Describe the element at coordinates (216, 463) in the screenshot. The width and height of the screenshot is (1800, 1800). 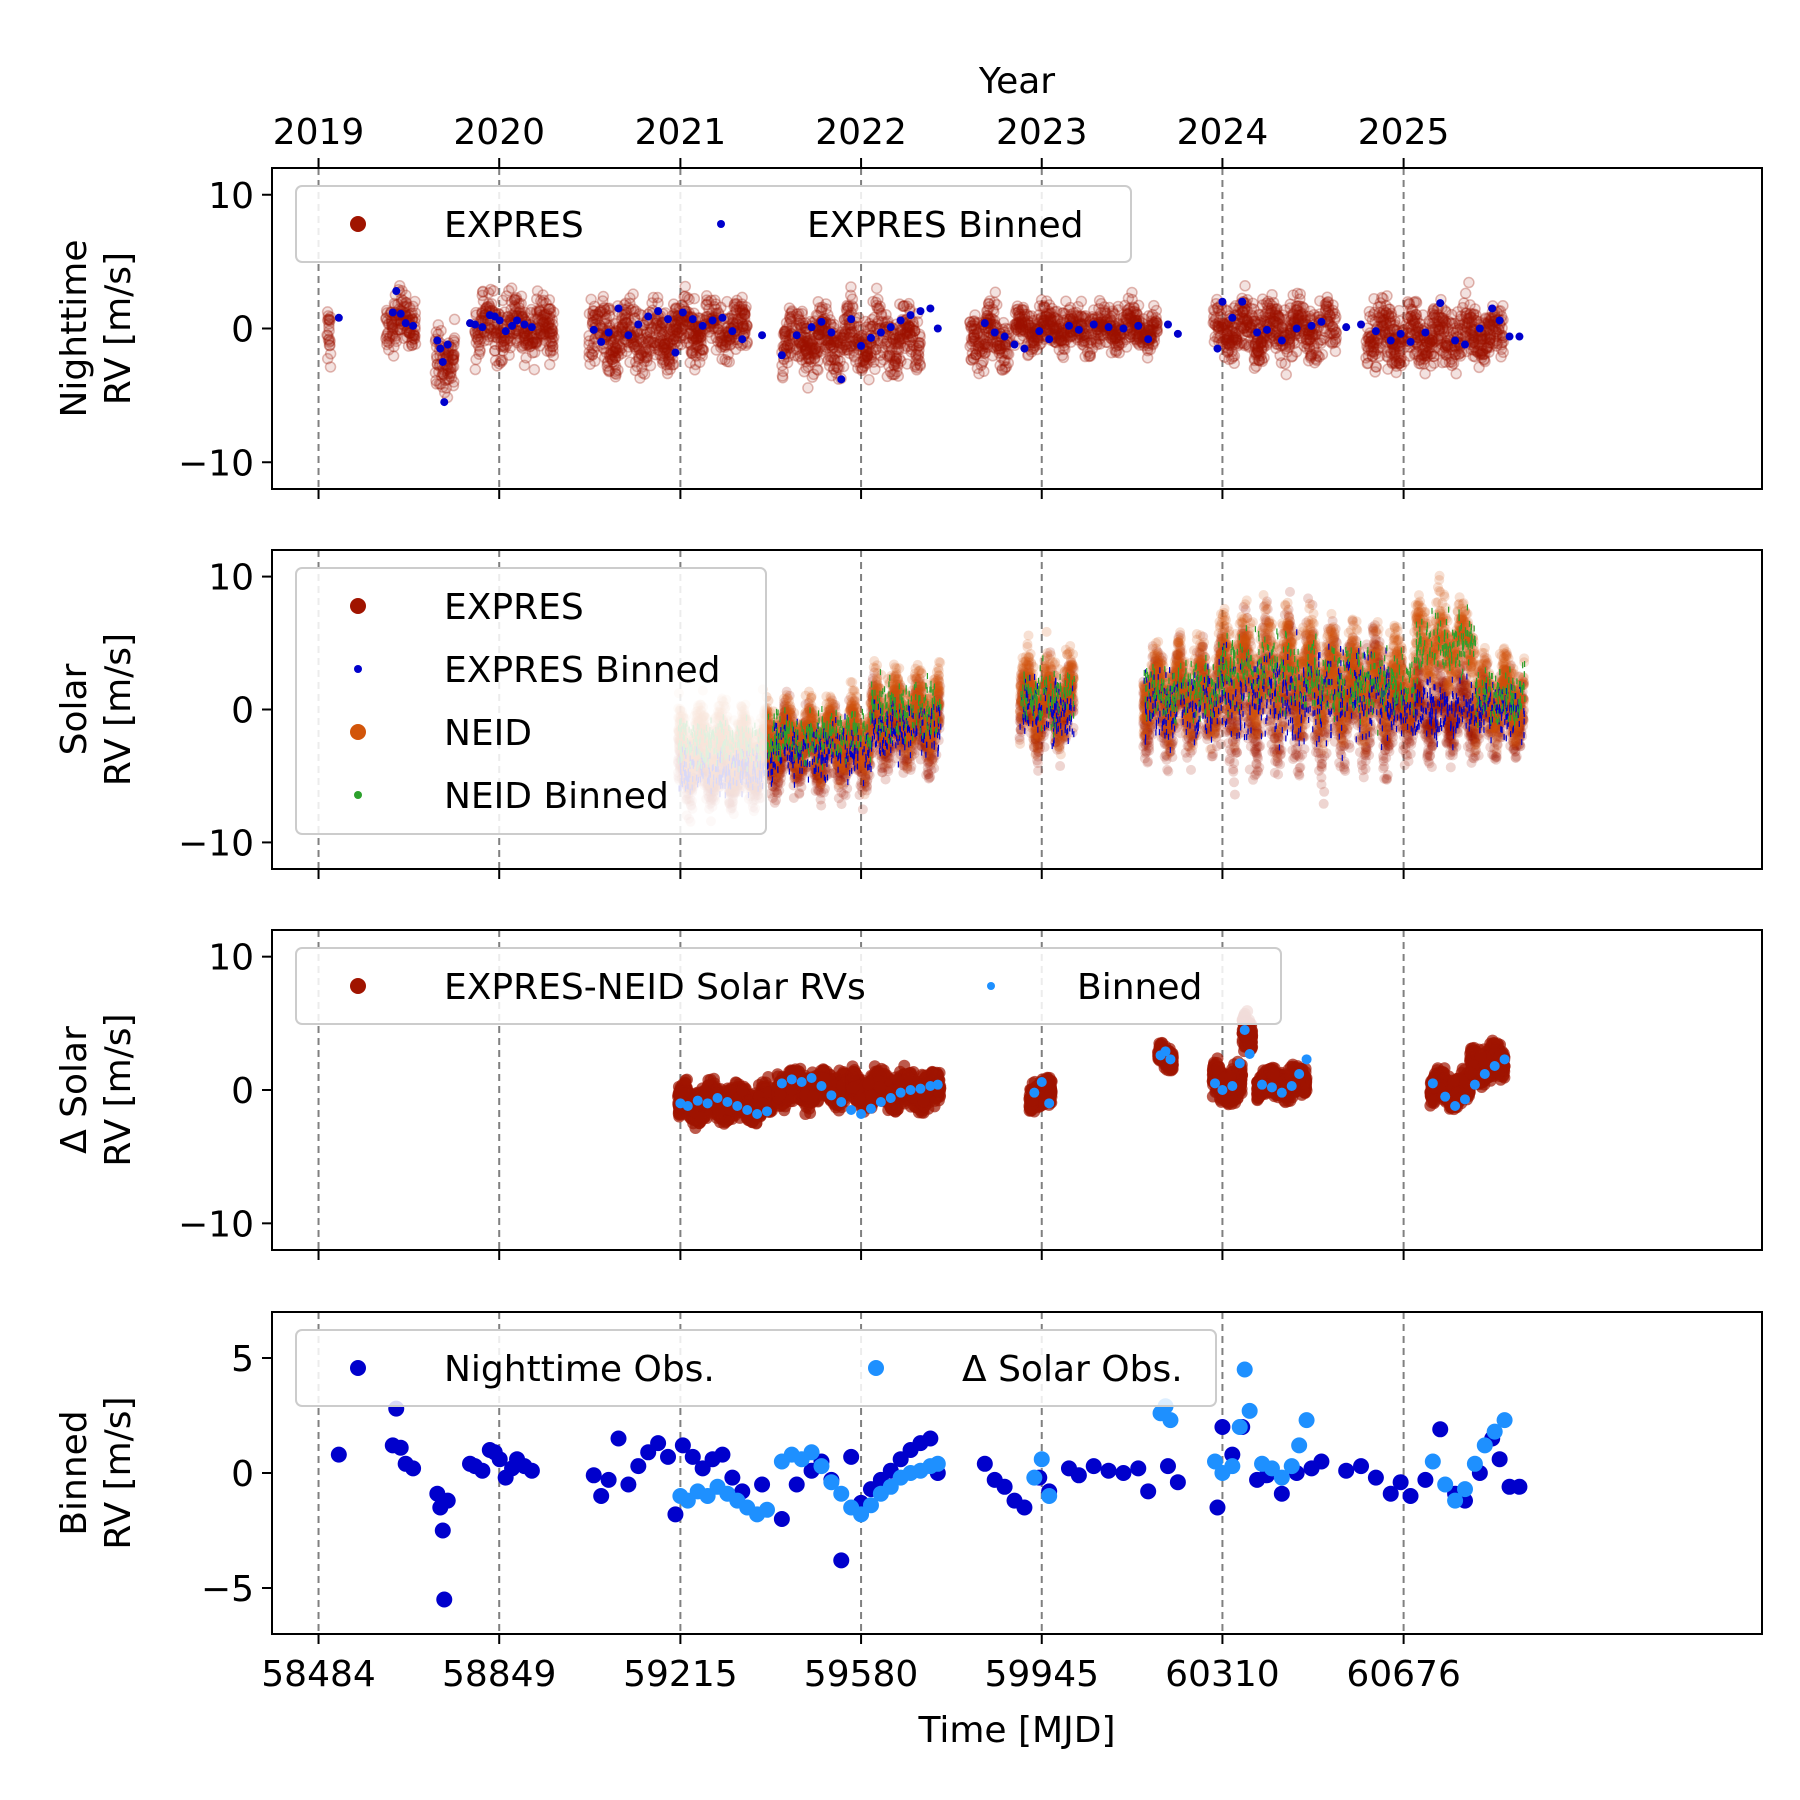
I see `y-tick-label: −10` at that location.